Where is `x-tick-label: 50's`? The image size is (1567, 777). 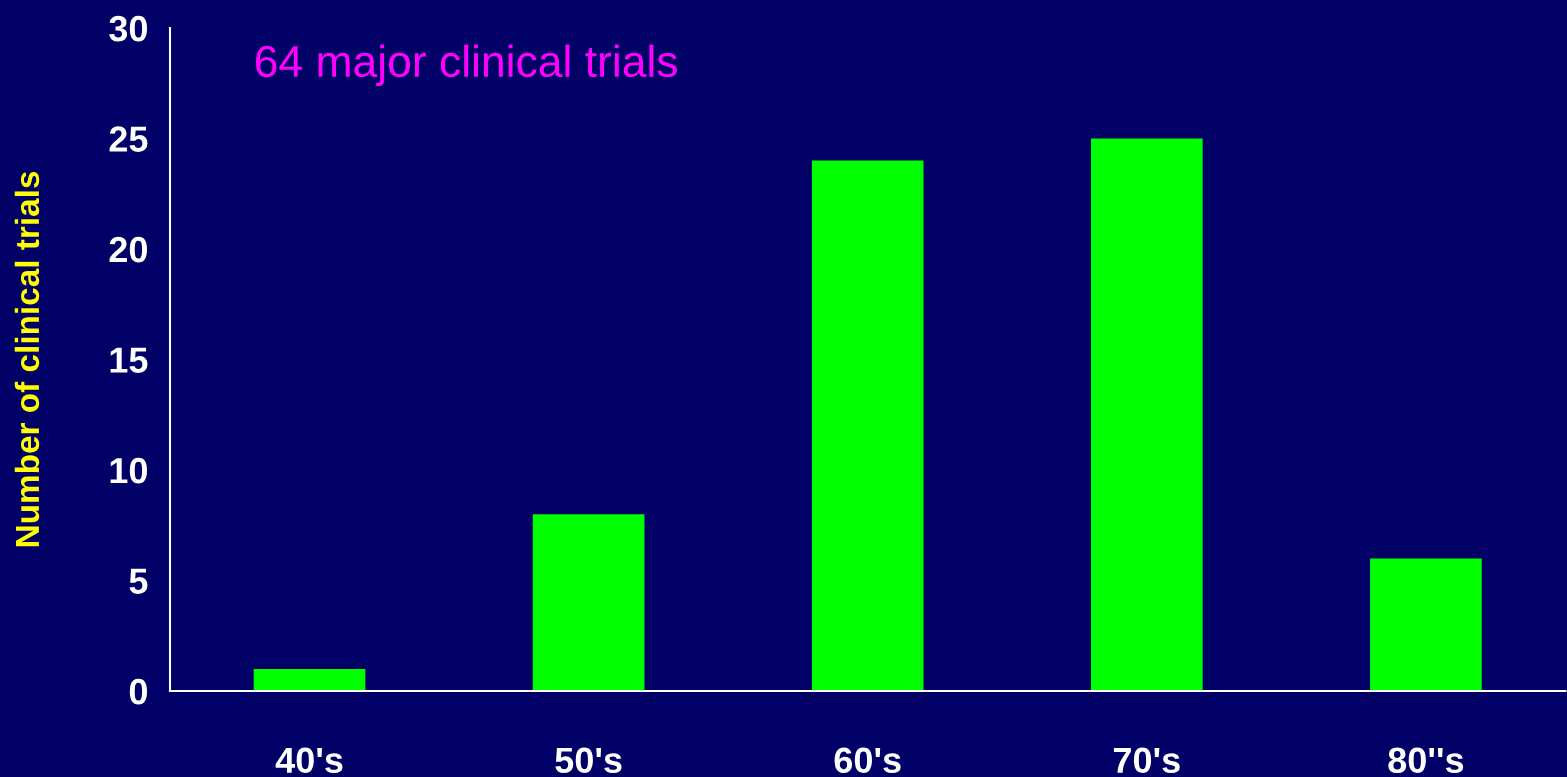 x-tick-label: 50's is located at coordinates (588, 760).